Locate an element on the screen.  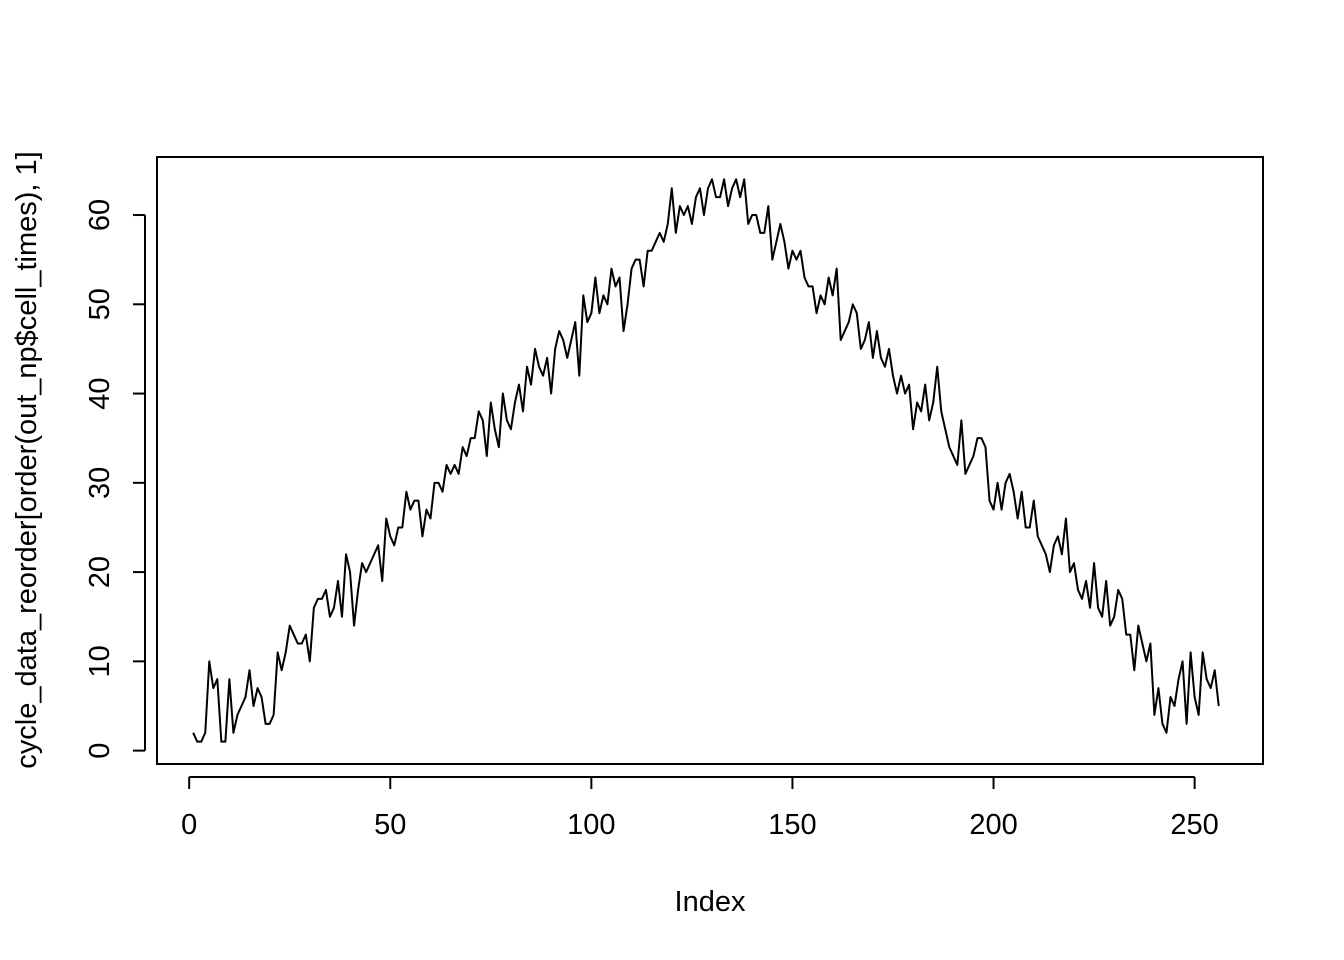
y-tick-label: 40 is located at coordinates (100, 393).